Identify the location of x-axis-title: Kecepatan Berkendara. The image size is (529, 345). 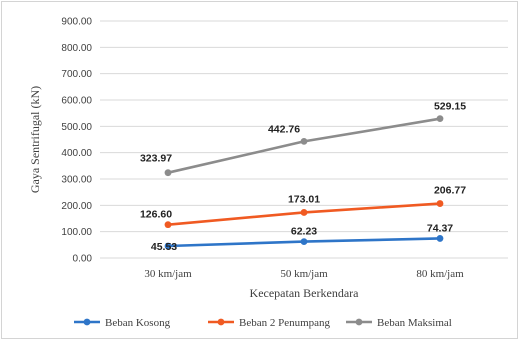
(305, 293).